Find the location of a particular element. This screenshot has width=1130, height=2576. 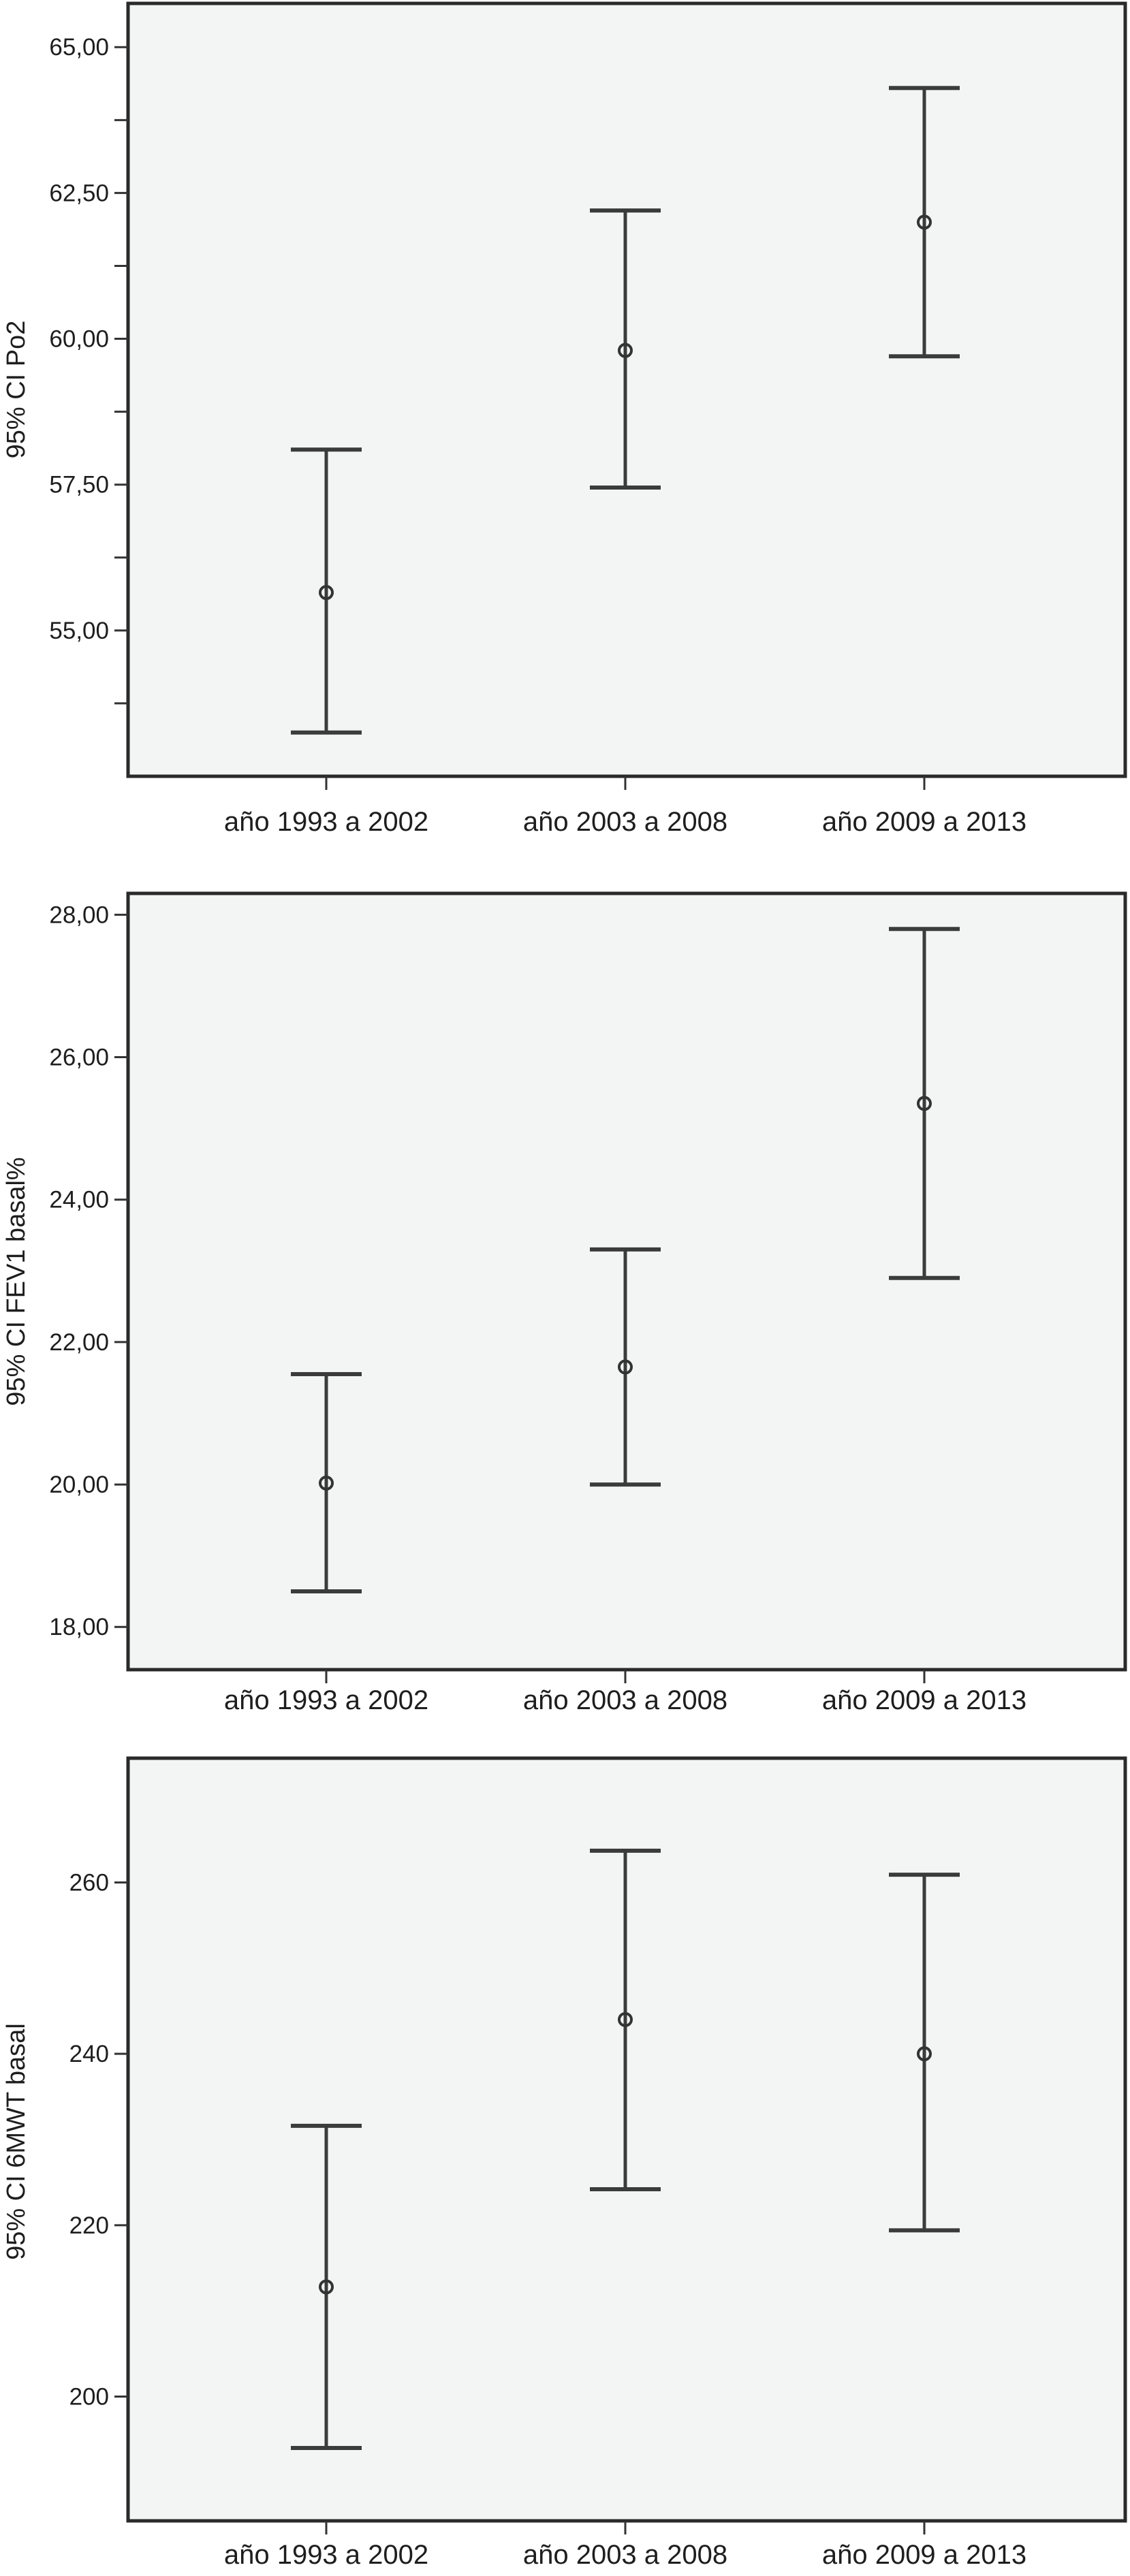

x-category-label-1-3: año 2009 a 2013 is located at coordinates (924, 822).